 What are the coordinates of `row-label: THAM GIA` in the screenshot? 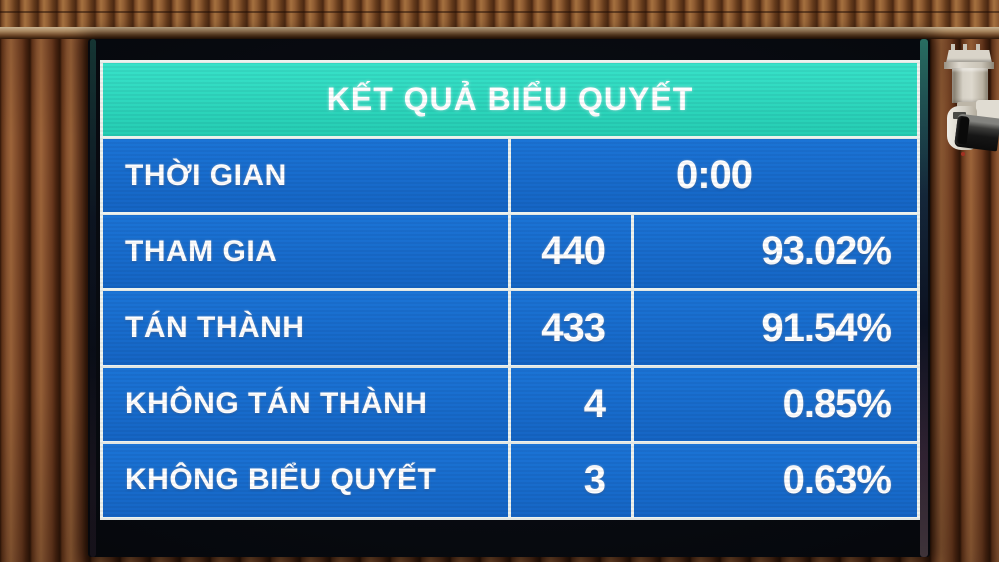 It's located at (305, 252).